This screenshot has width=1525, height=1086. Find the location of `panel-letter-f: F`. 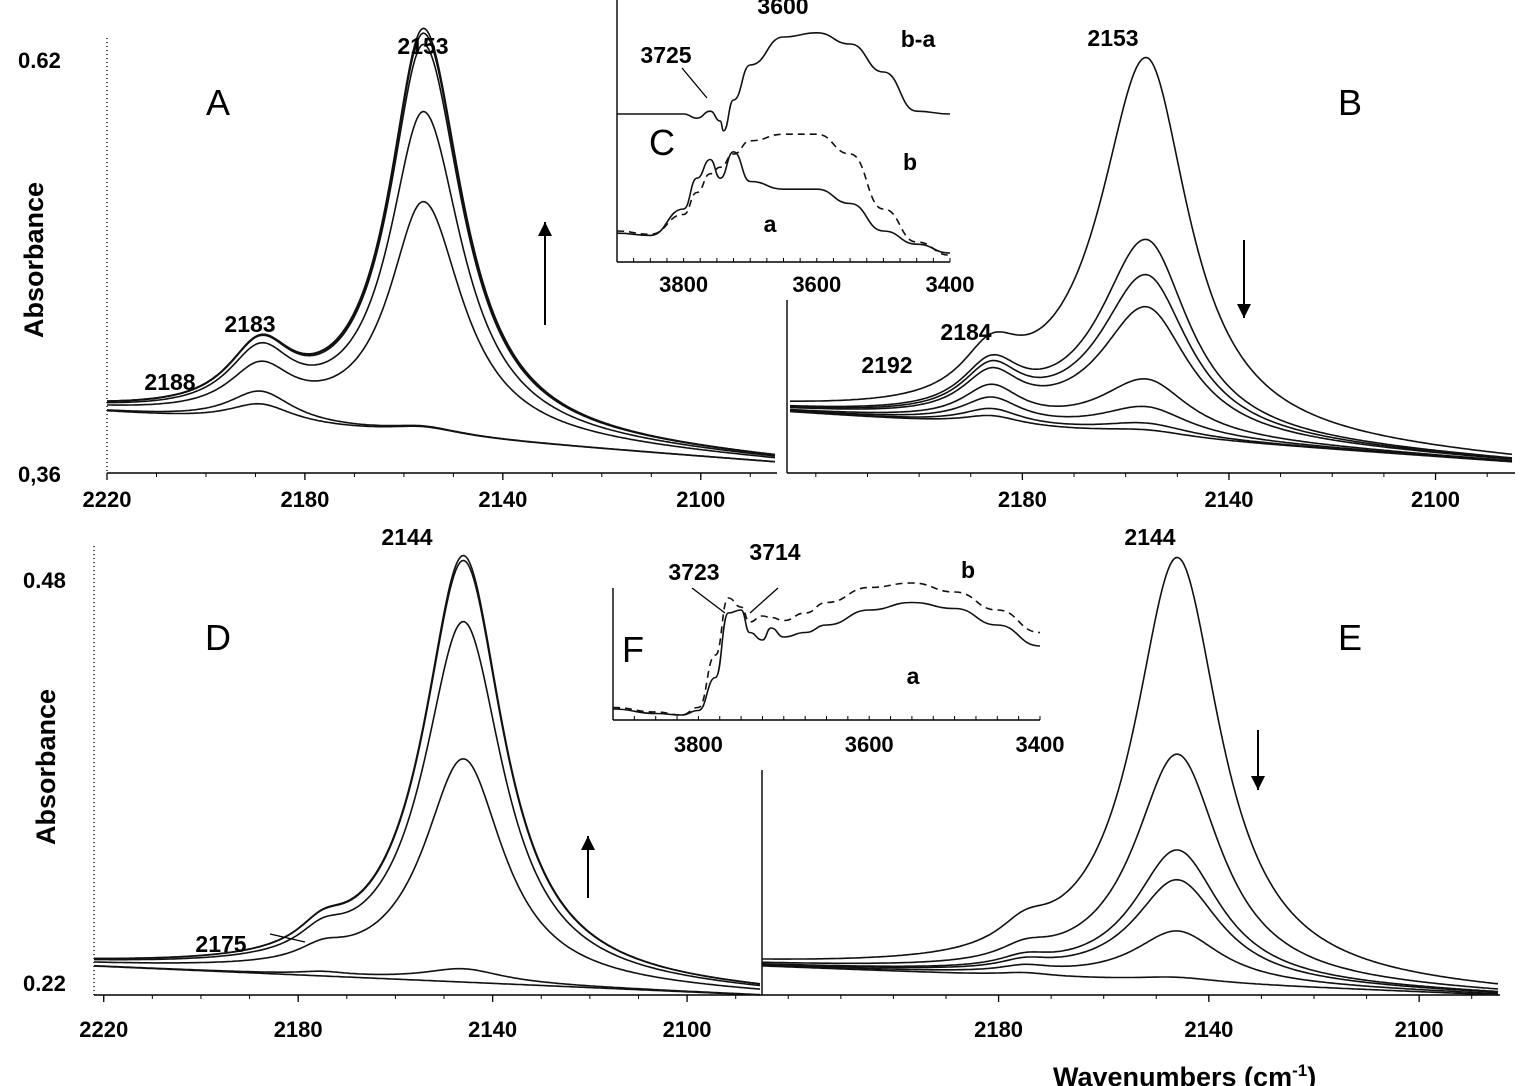

panel-letter-f: F is located at coordinates (633, 649).